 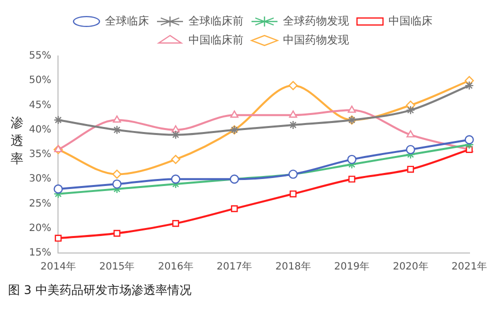 I want to click on y-tick-label: 50%, so click(x=40, y=80).